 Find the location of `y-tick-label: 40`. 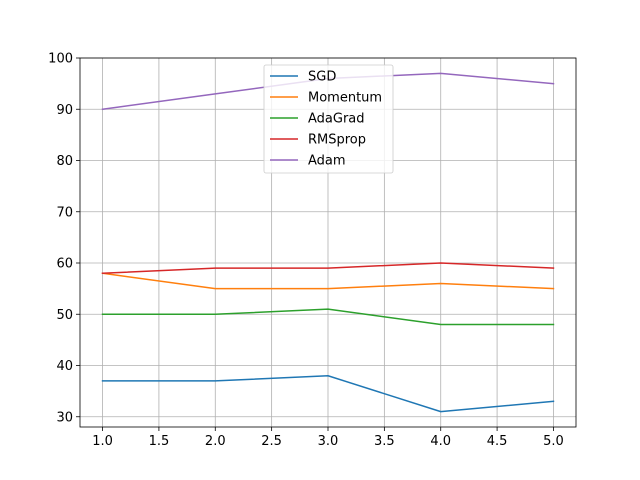

y-tick-label: 40 is located at coordinates (64, 366).